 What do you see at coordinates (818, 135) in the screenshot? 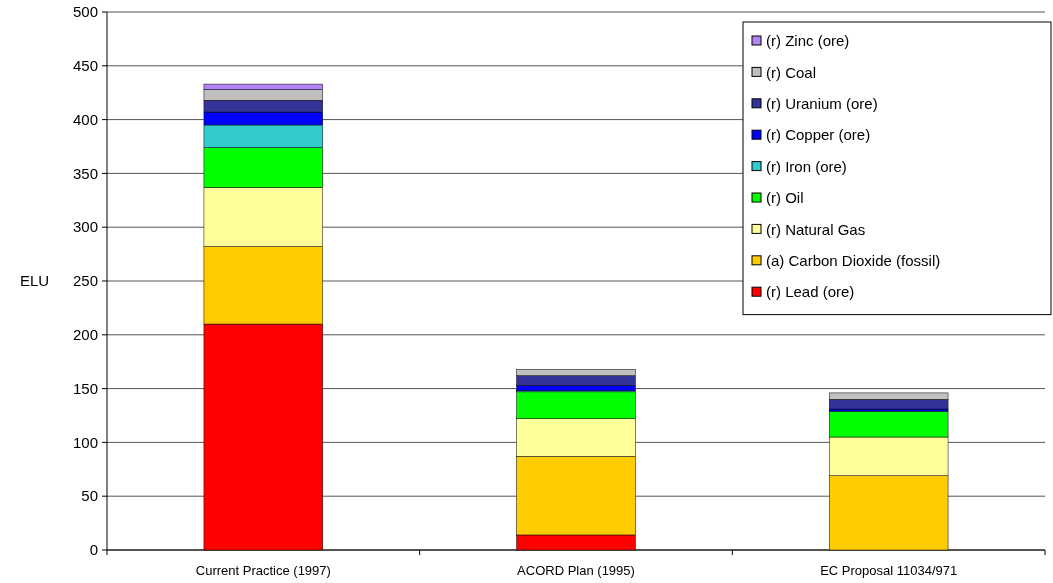
I see `legend-label: (r) Copper (ore)` at bounding box center [818, 135].